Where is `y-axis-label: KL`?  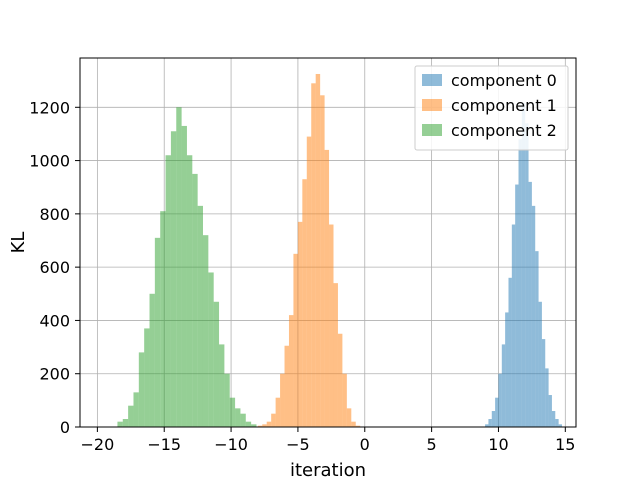 y-axis-label: KL is located at coordinates (18, 243).